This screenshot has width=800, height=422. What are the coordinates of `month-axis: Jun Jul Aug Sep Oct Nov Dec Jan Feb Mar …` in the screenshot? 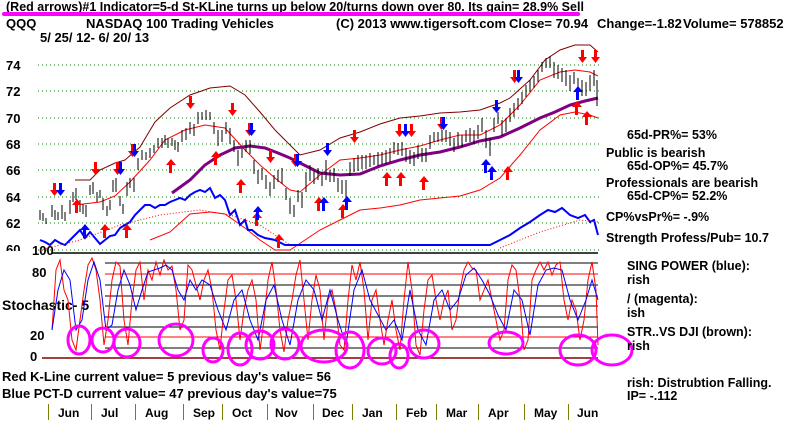 It's located at (400, 413).